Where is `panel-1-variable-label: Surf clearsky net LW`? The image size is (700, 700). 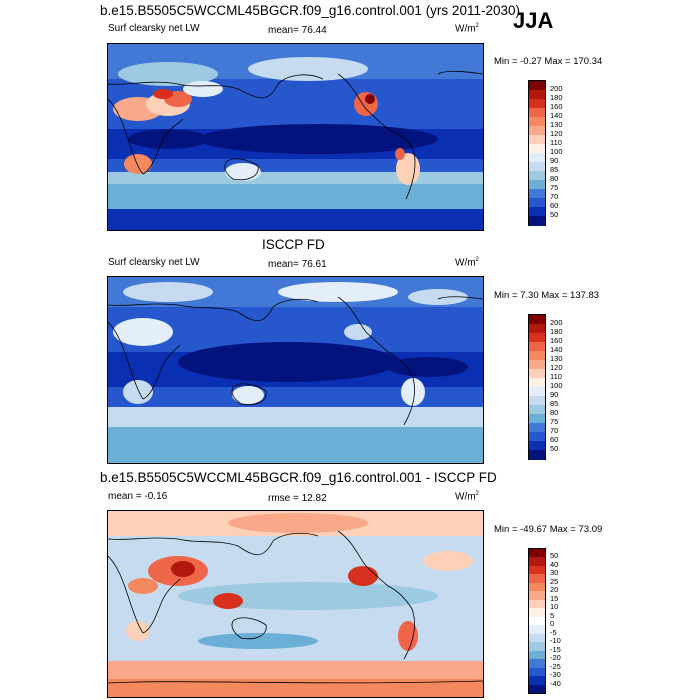
panel-1-variable-label: Surf clearsky net LW is located at coordinates (154, 28).